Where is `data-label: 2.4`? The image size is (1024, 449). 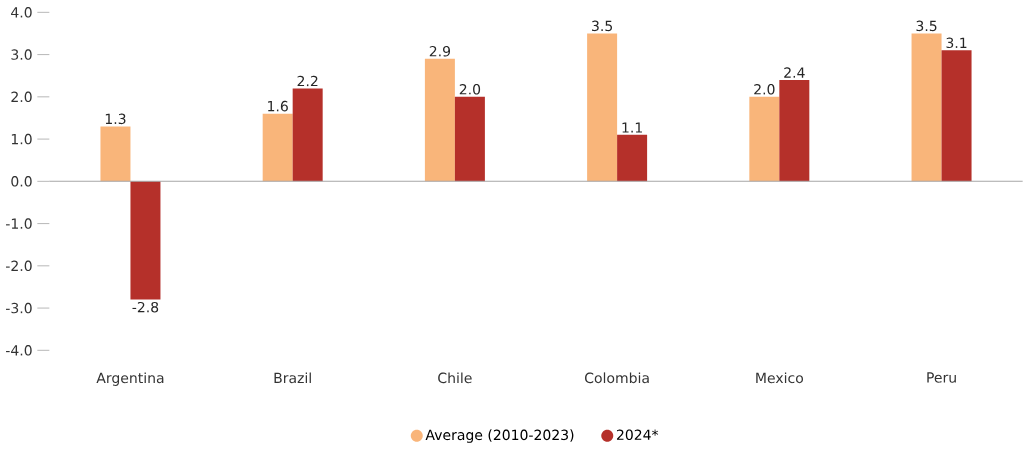 data-label: 2.4 is located at coordinates (794, 72).